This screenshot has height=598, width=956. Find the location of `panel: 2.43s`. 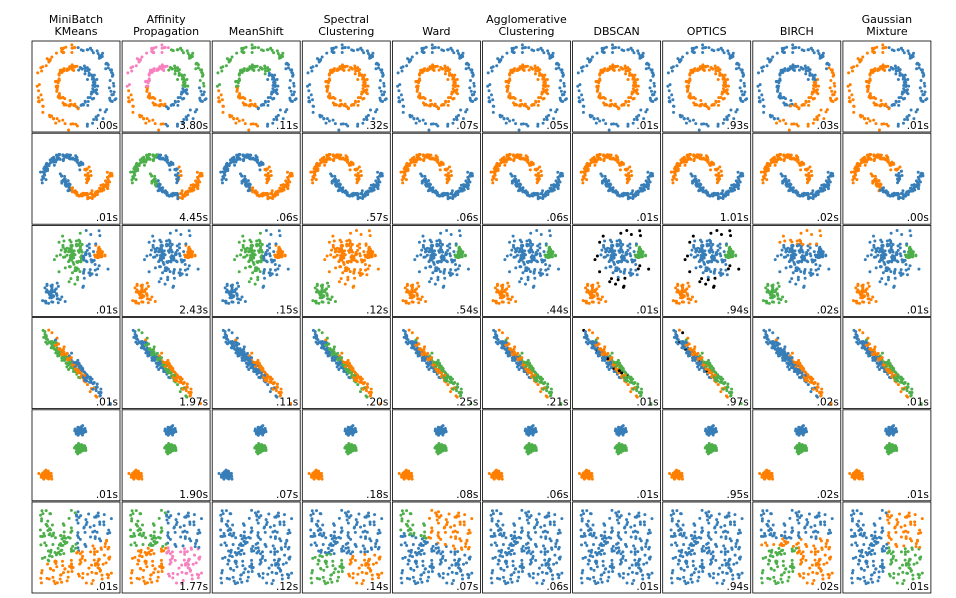

panel: 2.43s is located at coordinates (166, 270).